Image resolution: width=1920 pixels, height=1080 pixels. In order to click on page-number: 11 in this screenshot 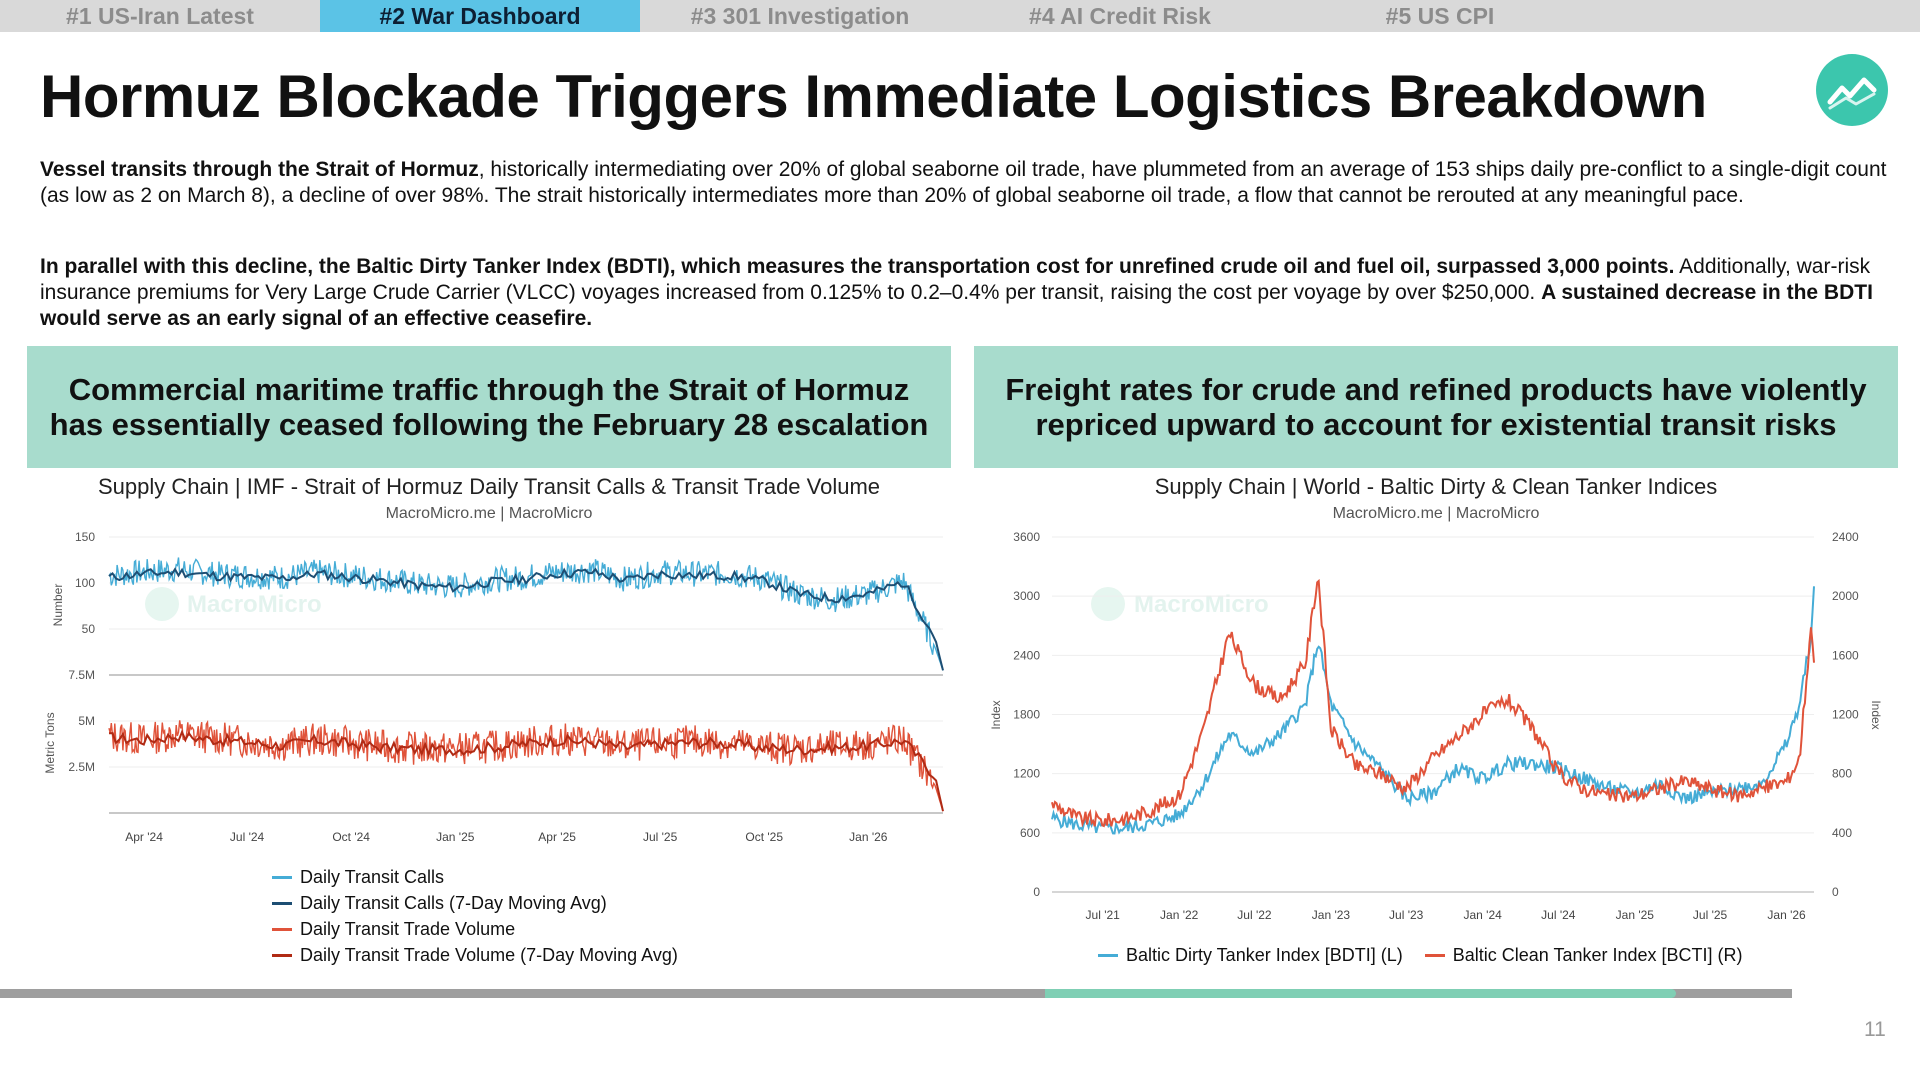, I will do `click(1875, 1029)`.